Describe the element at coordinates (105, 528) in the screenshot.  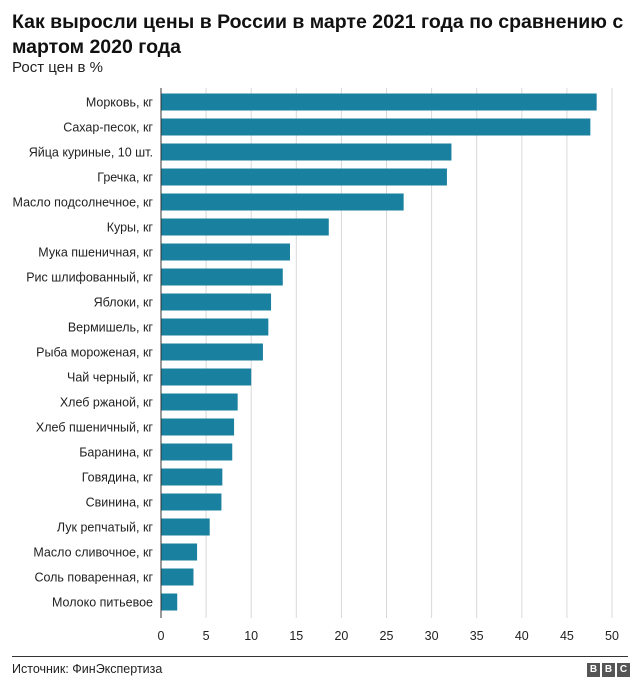
I see `category-label: Лук репчатый, кг` at that location.